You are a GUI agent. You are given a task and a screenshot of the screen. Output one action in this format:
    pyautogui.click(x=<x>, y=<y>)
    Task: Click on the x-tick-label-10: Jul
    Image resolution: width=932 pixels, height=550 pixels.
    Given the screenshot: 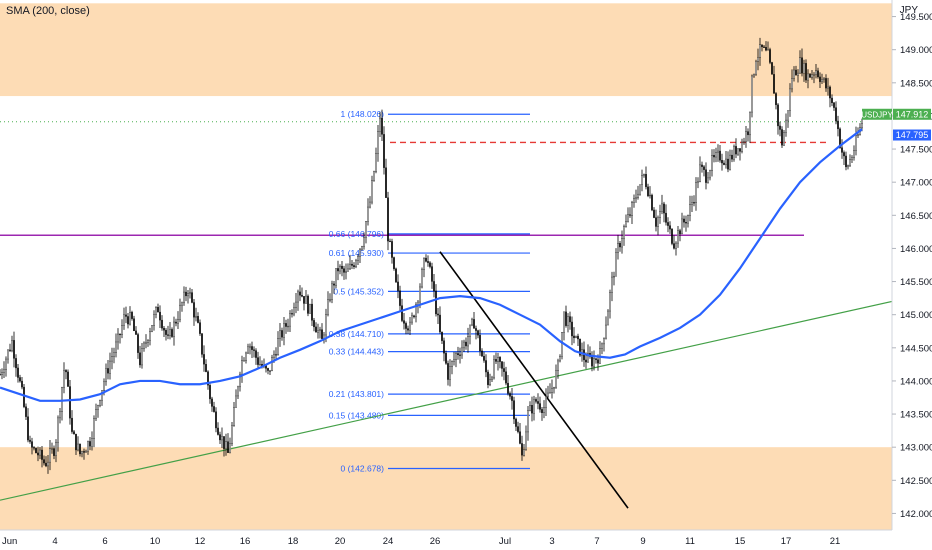 What is the action you would take?
    pyautogui.click(x=505, y=541)
    